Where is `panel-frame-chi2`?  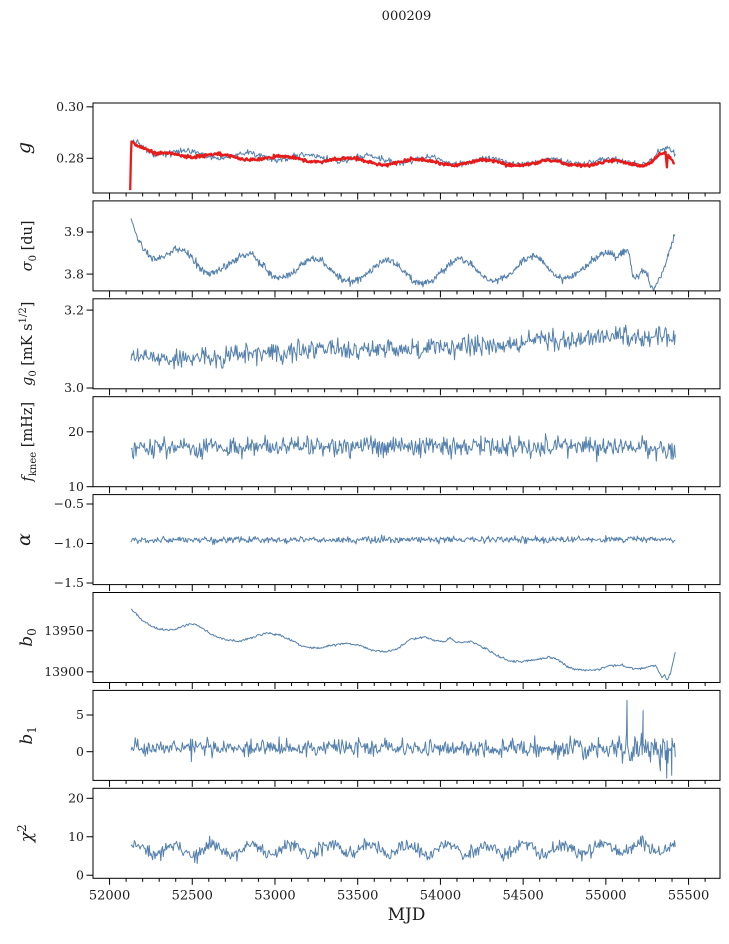
panel-frame-chi2 is located at coordinates (406, 833).